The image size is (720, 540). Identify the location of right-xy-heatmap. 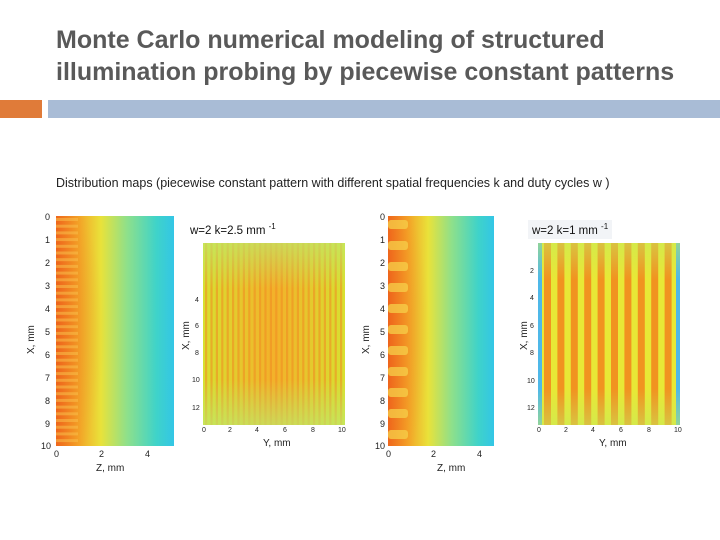
(609, 334).